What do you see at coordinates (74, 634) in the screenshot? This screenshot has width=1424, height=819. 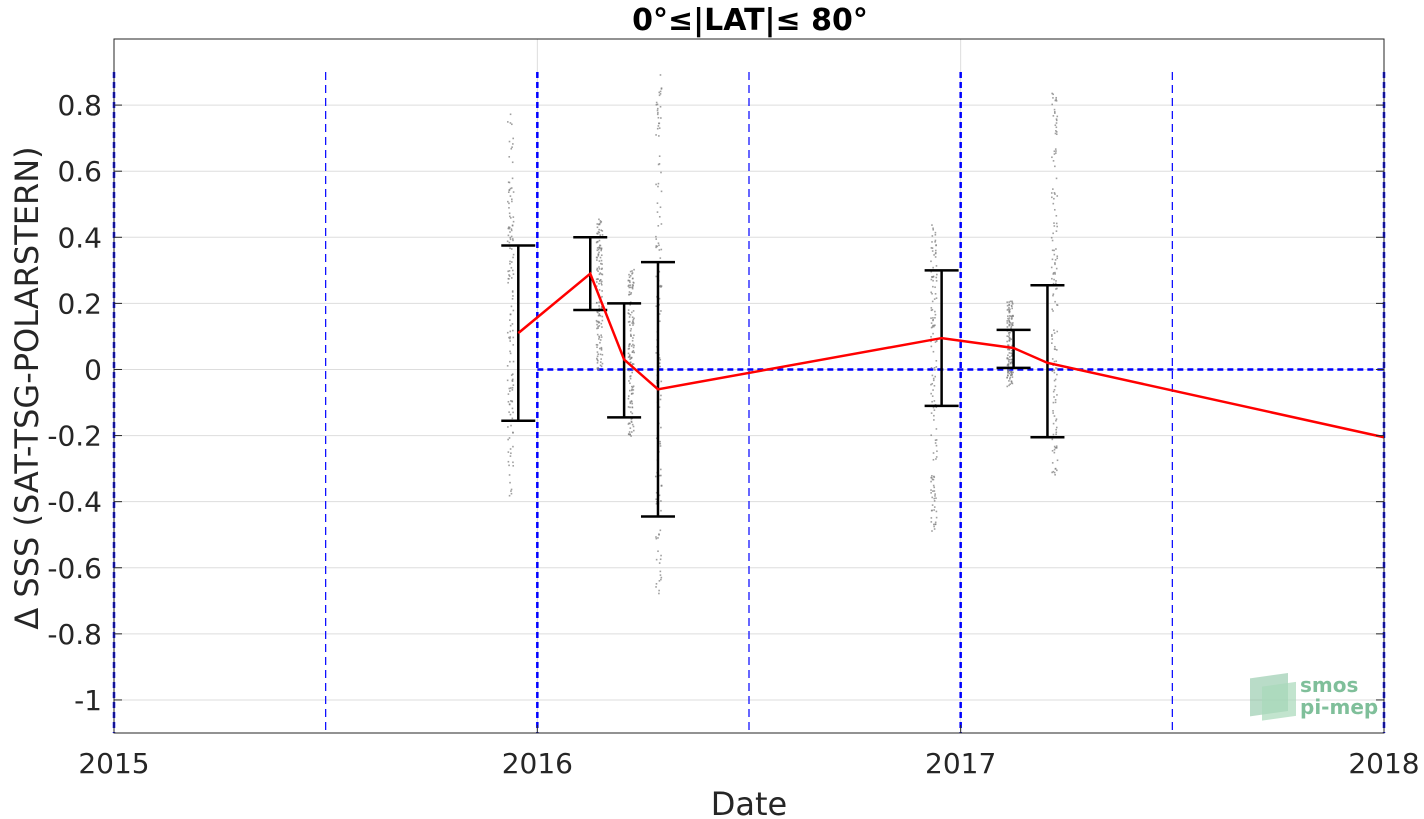 I see `y-tick-label: -0.8` at bounding box center [74, 634].